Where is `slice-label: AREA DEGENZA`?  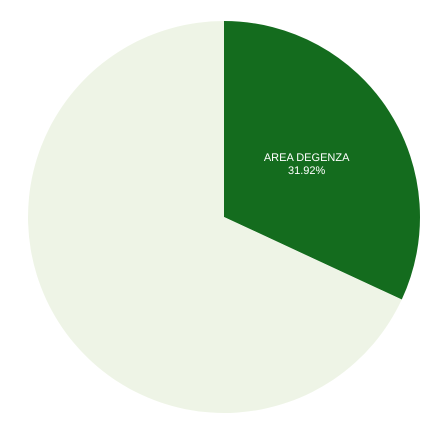
slice-label: AREA DEGENZA is located at coordinates (307, 158).